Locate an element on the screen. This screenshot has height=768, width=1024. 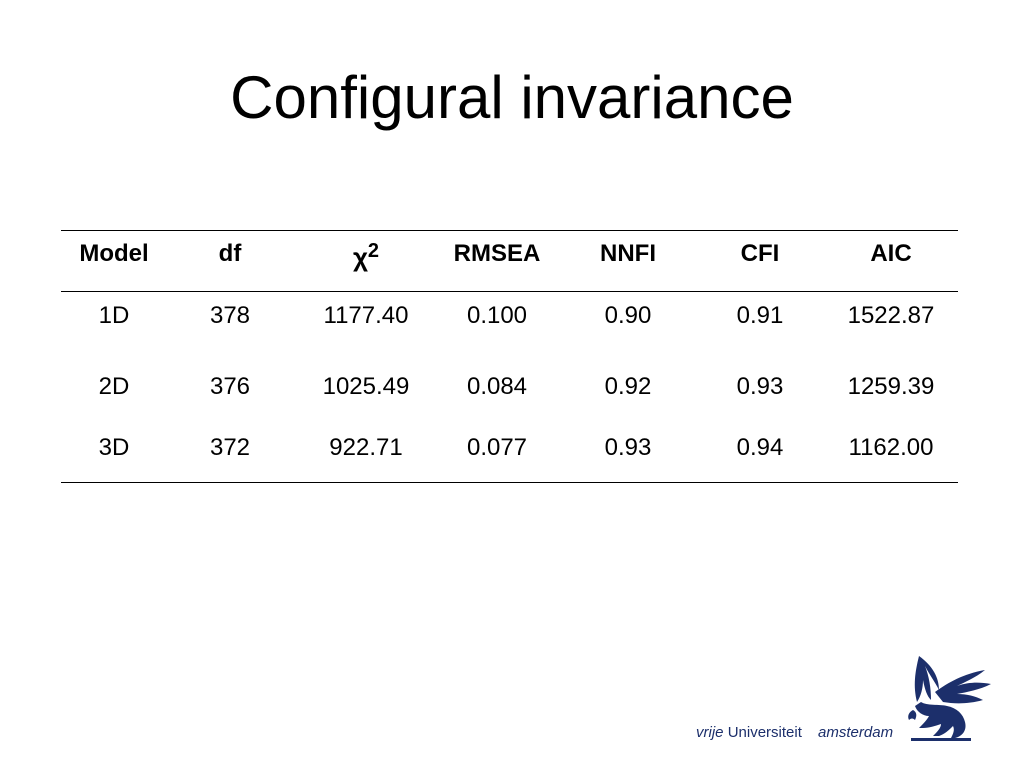
wordmark-universiteit: Universiteit is located at coordinates (764, 732).